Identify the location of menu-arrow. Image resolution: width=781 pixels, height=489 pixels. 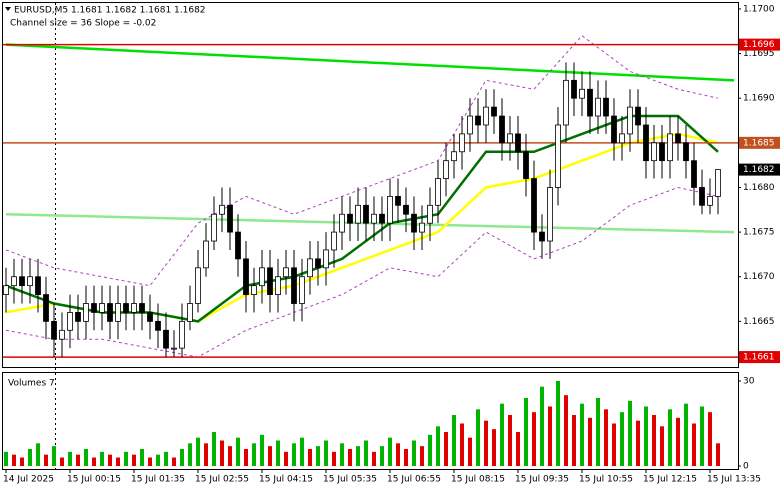
(8, 9).